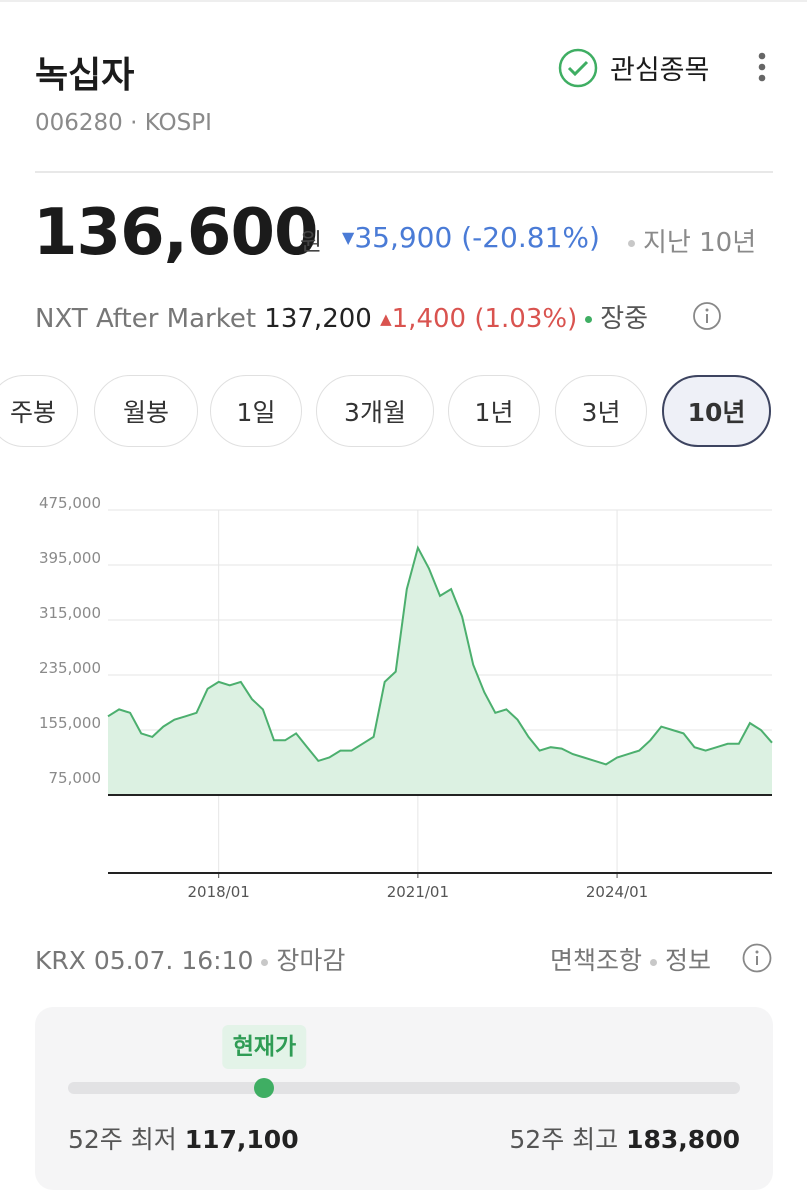  Describe the element at coordinates (578, 68) in the screenshot. I see `watch-icon` at that location.